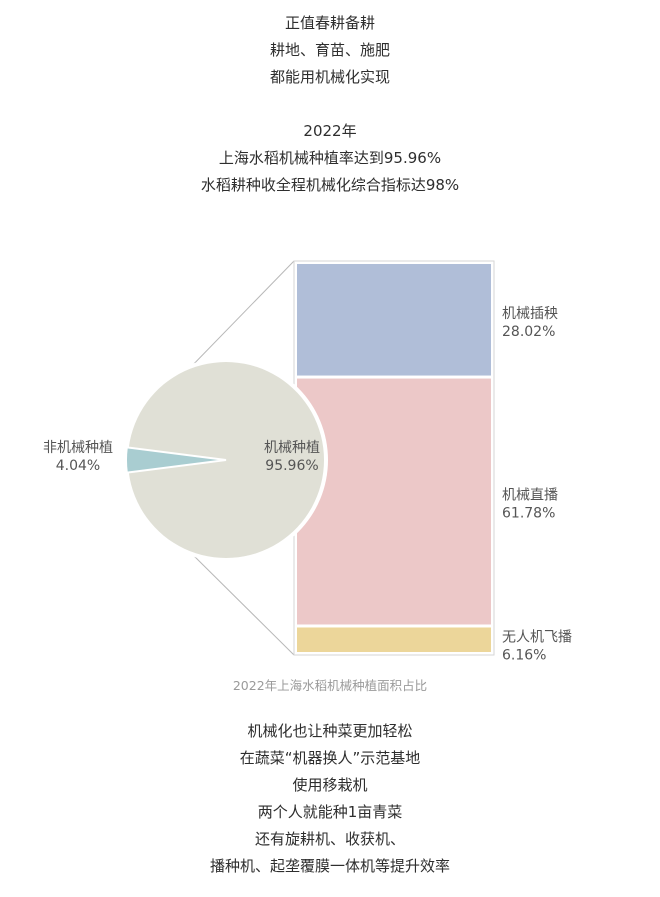 The width and height of the screenshot is (660, 897). I want to click on intro-text: 正值春耕备耕 耕地、育苗、施肥 都能用机械化实现, so click(330, 50).